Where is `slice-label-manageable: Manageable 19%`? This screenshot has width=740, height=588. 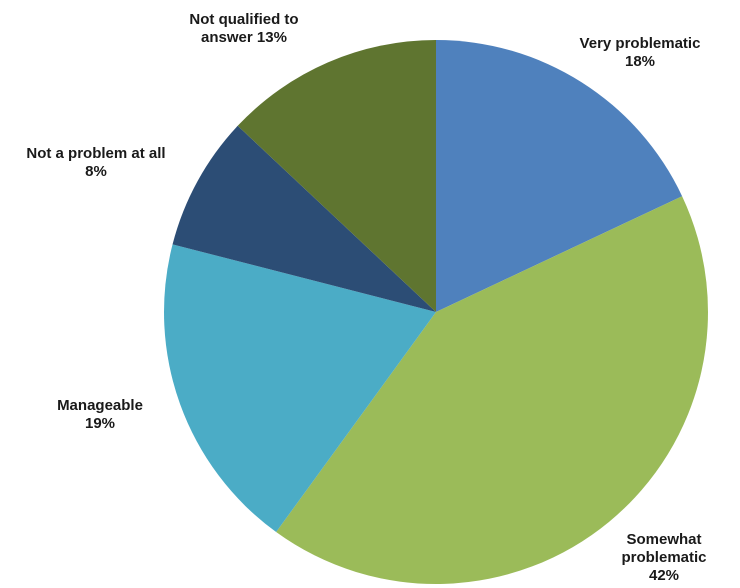 slice-label-manageable: Manageable 19% is located at coordinates (100, 414).